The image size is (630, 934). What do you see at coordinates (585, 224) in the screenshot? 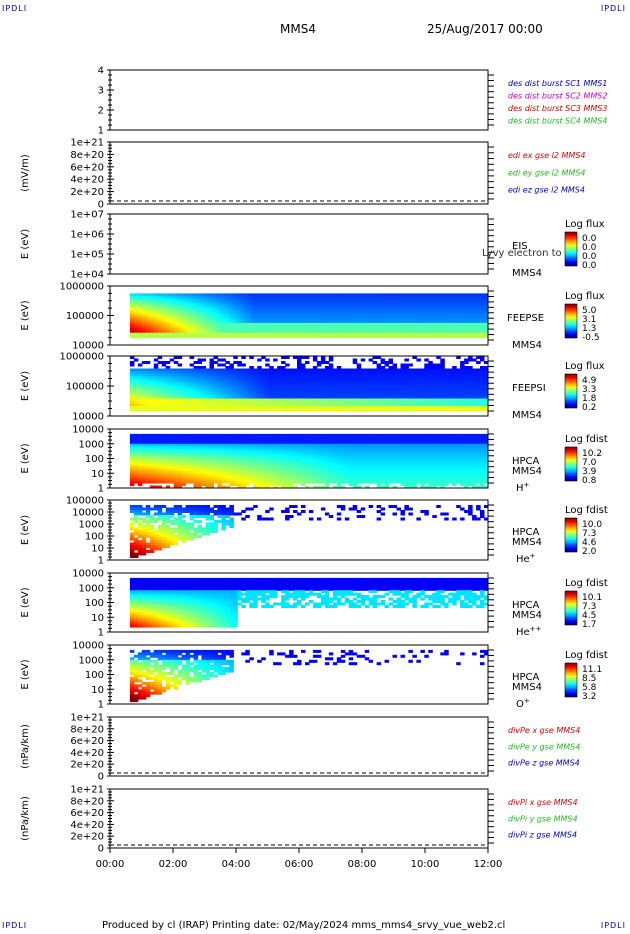
I see `colorbar-title: Log flux` at bounding box center [585, 224].